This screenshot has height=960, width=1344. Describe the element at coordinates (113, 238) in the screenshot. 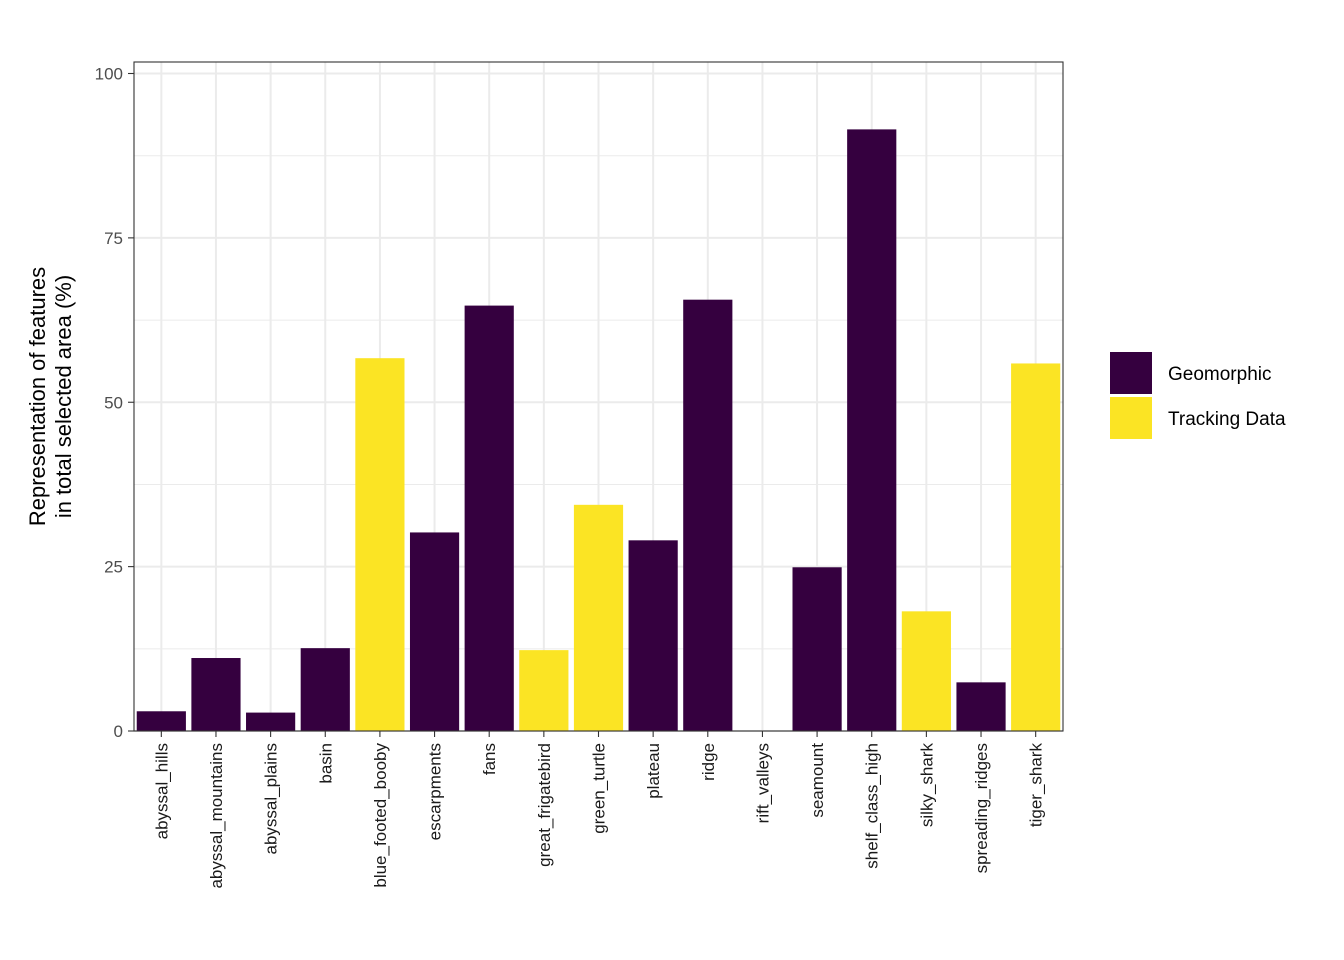

I see `y-tick-label: 75` at that location.